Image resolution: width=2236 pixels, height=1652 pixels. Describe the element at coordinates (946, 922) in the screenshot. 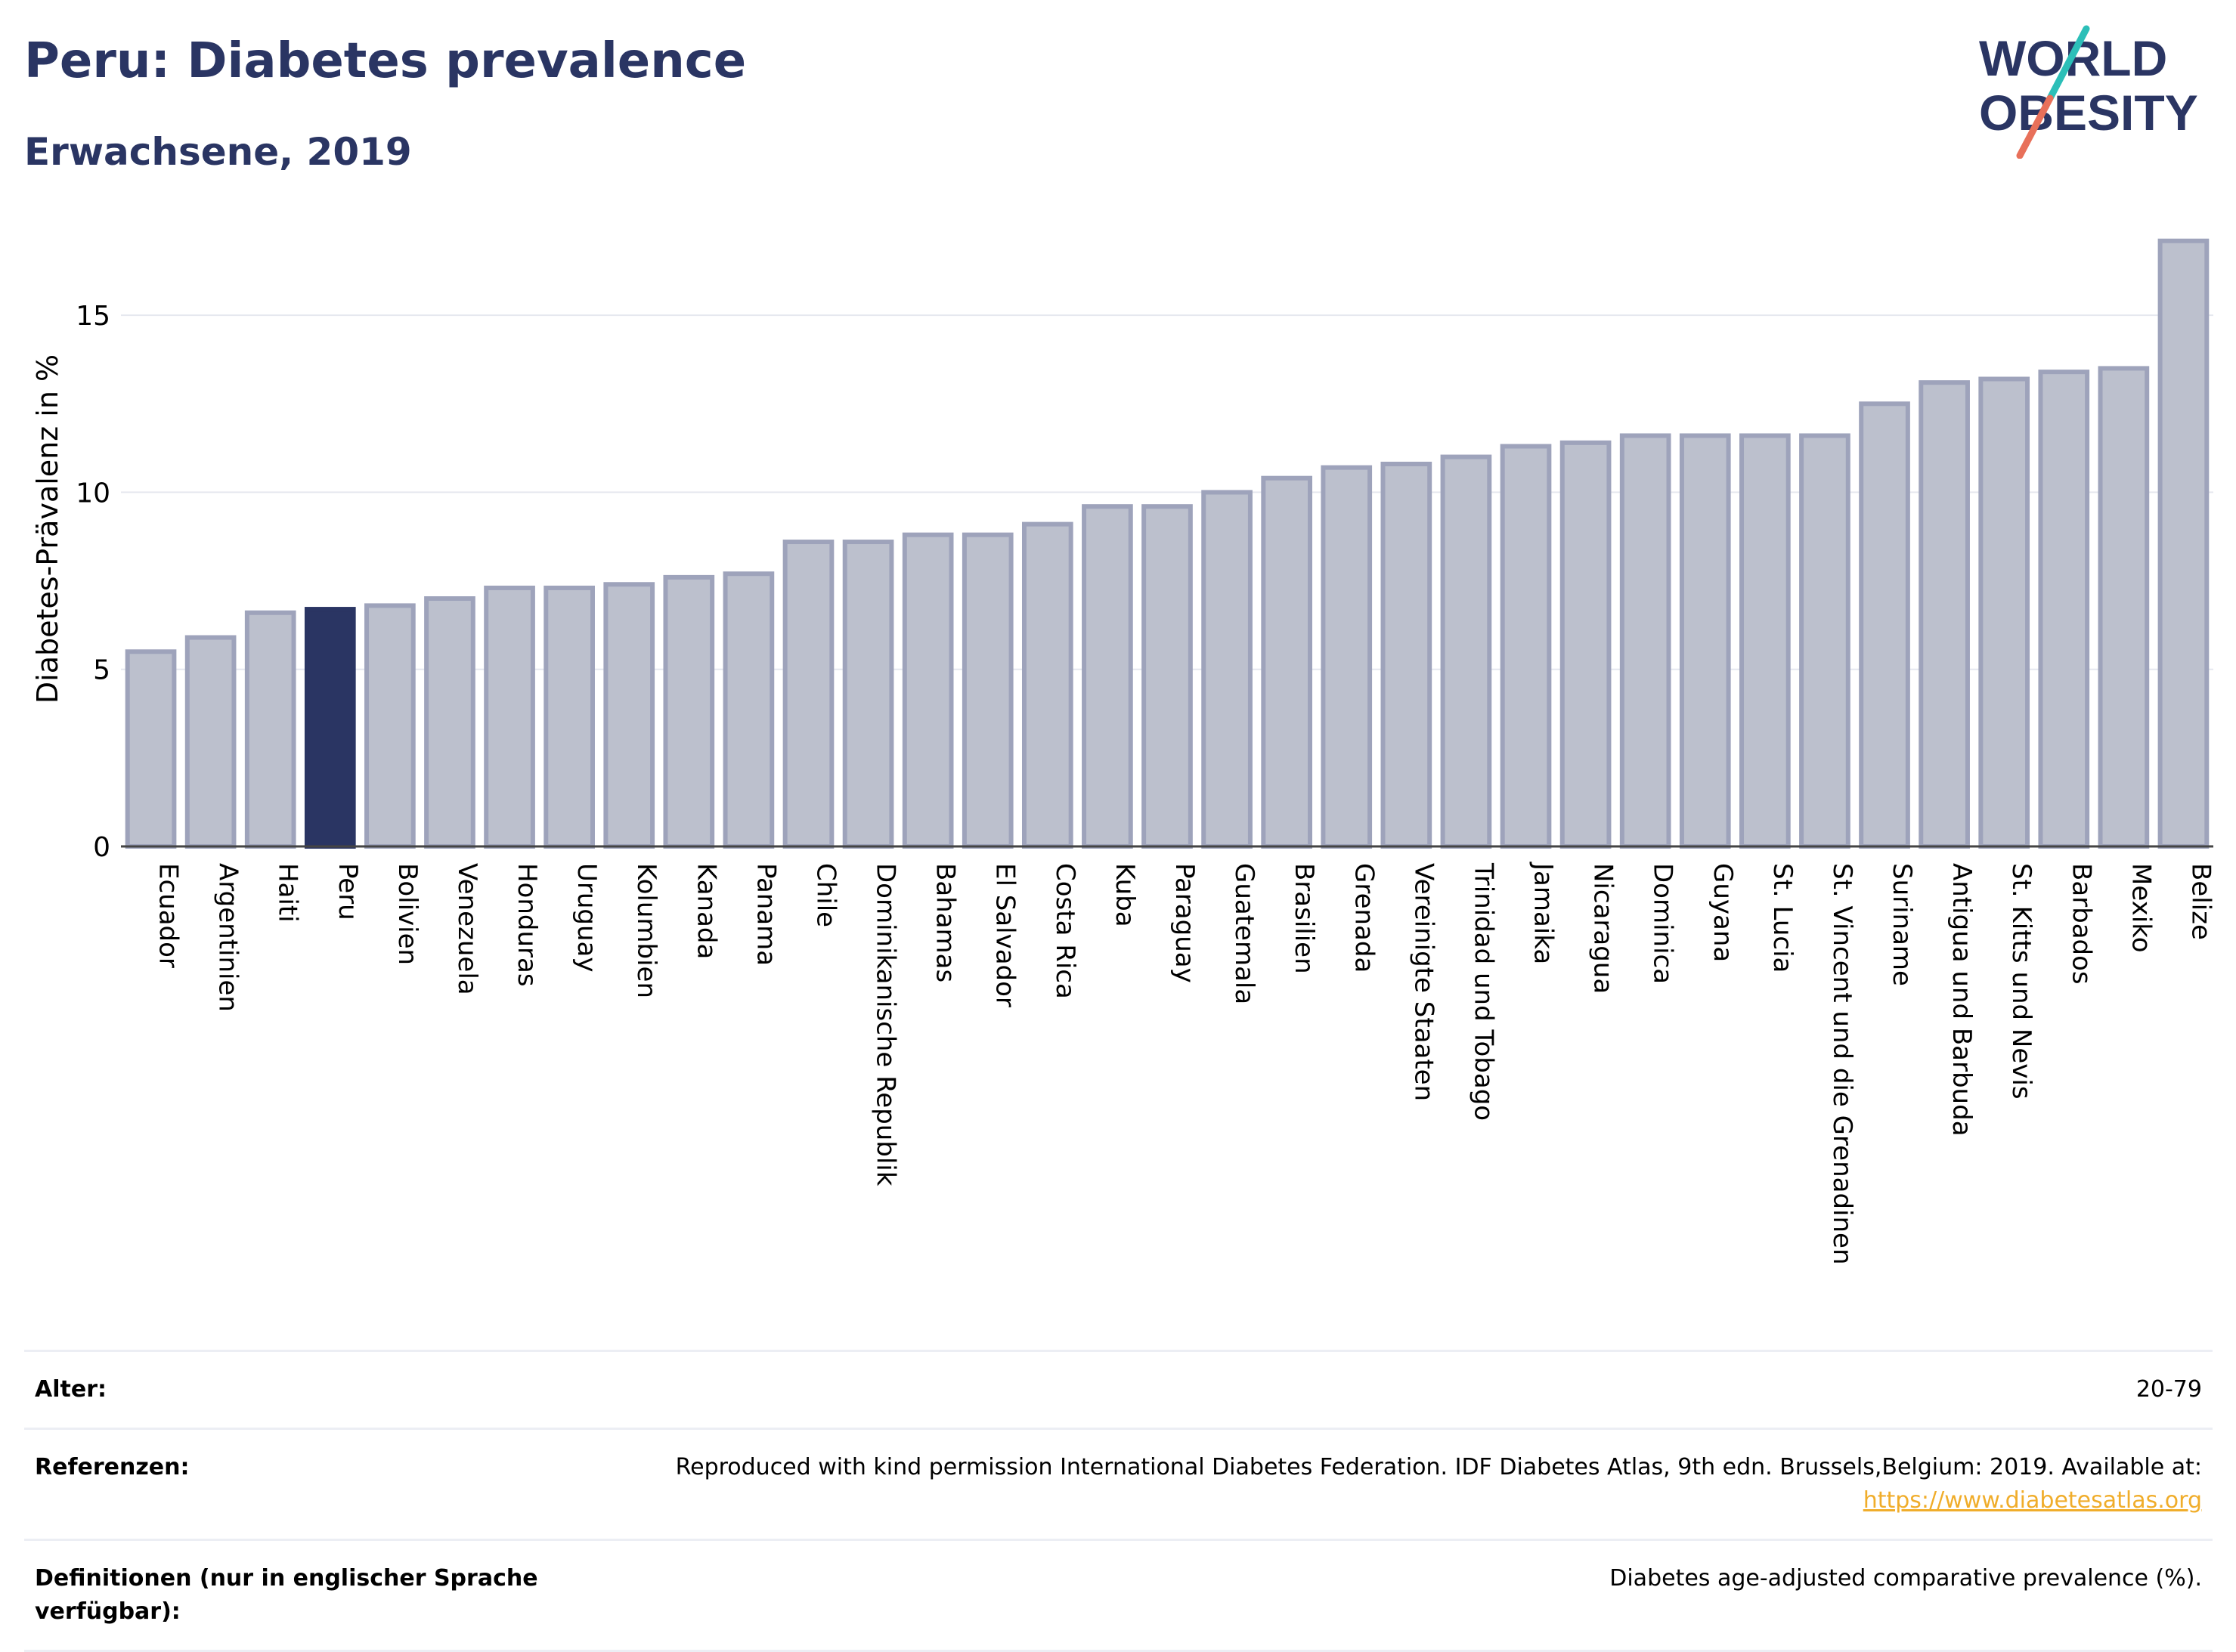

I see `x-tick-label: Bahamas` at that location.